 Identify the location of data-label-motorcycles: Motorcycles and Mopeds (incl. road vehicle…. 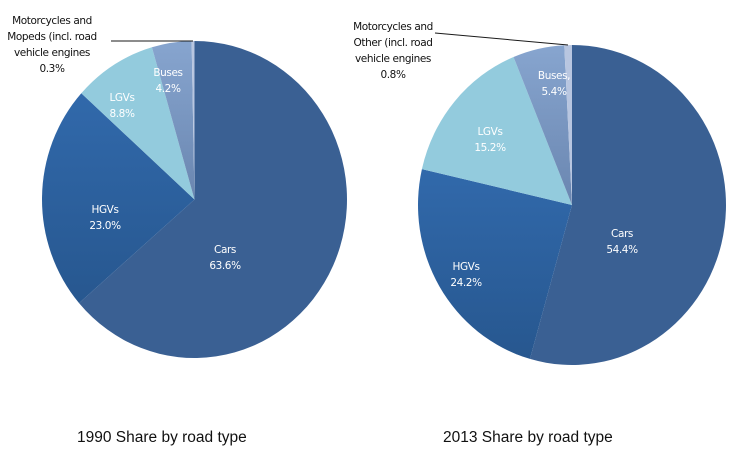
(52, 45).